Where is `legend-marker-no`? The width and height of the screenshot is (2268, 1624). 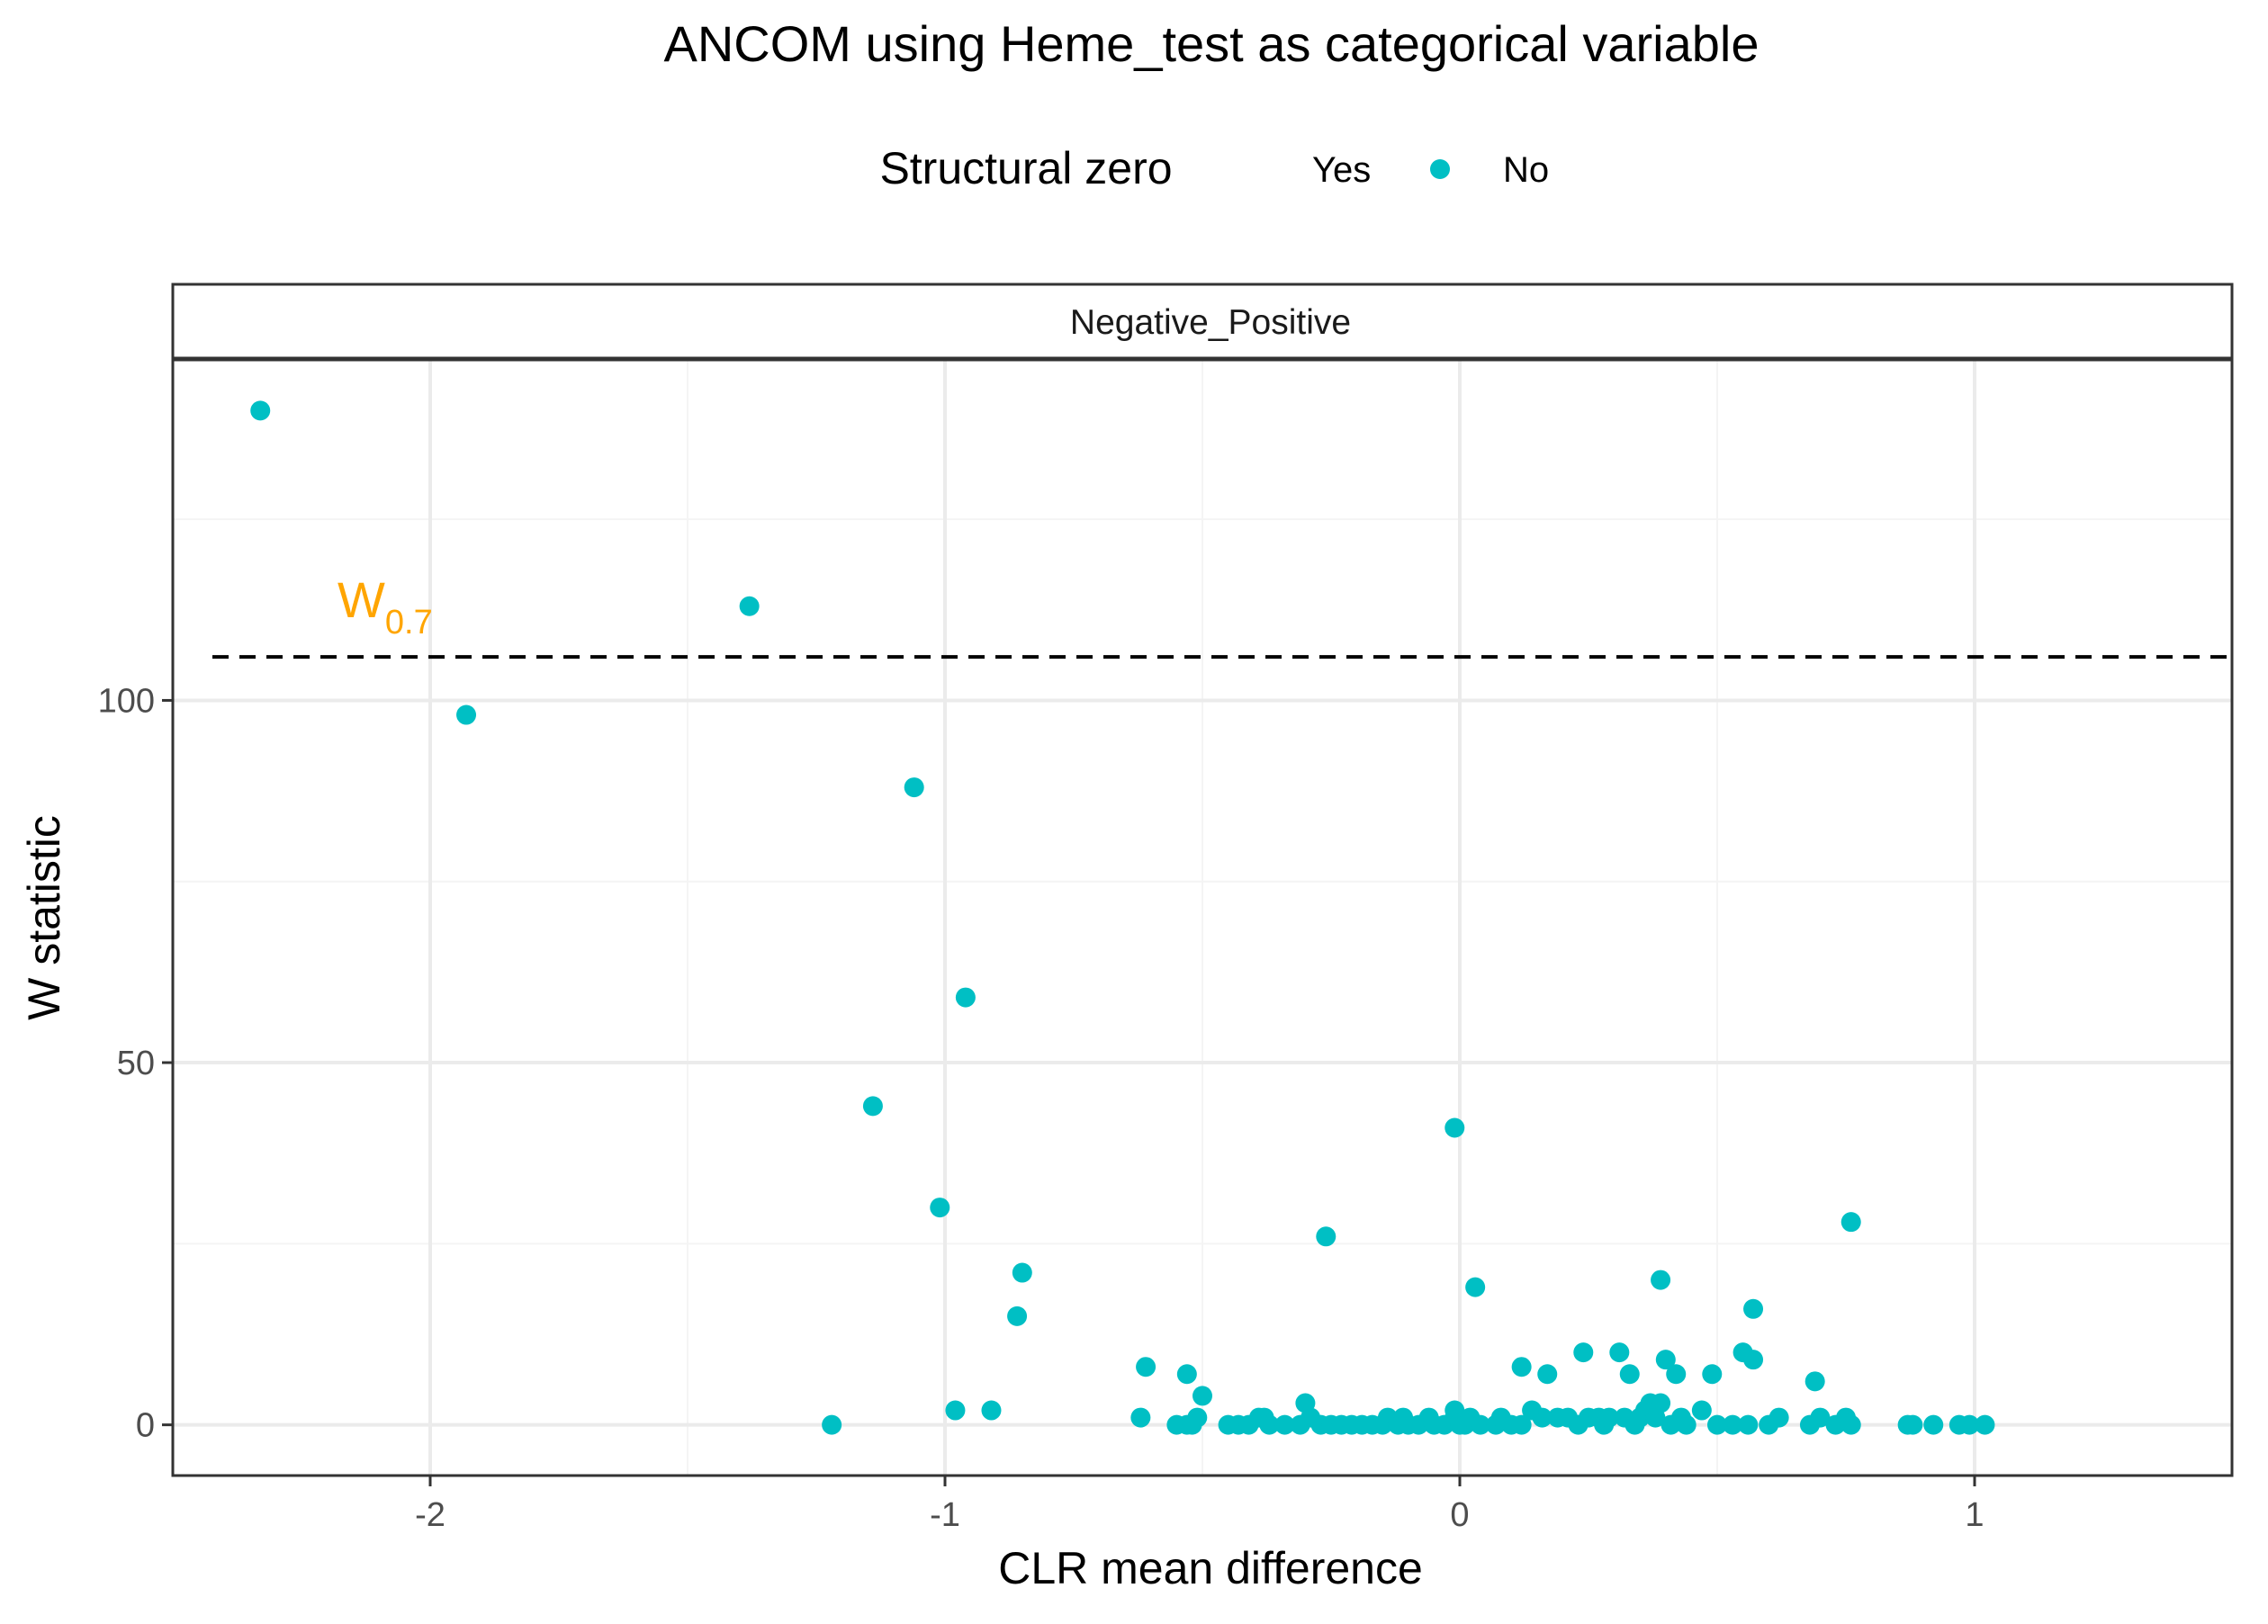
legend-marker-no is located at coordinates (1440, 169).